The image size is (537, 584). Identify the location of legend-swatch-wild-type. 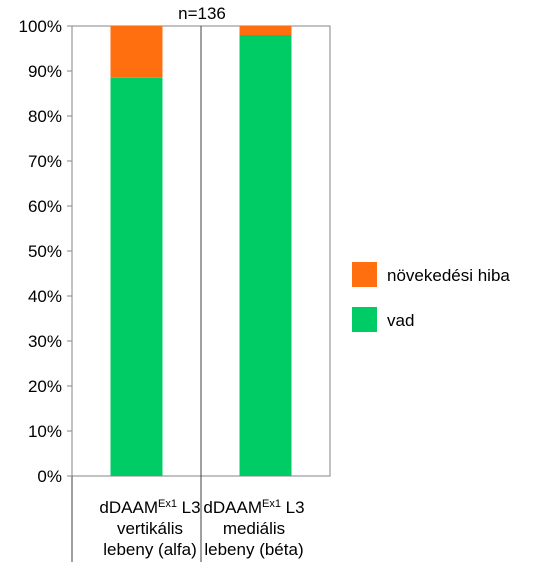
(364, 319).